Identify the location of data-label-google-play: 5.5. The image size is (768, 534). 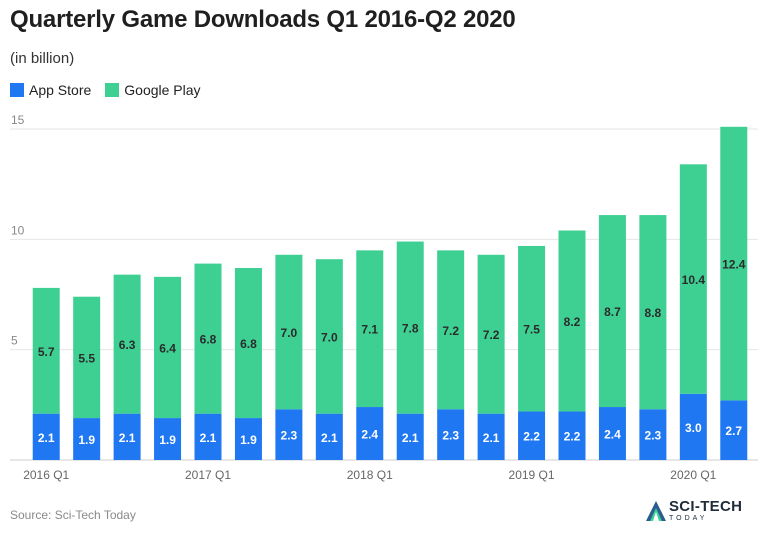
(86, 358).